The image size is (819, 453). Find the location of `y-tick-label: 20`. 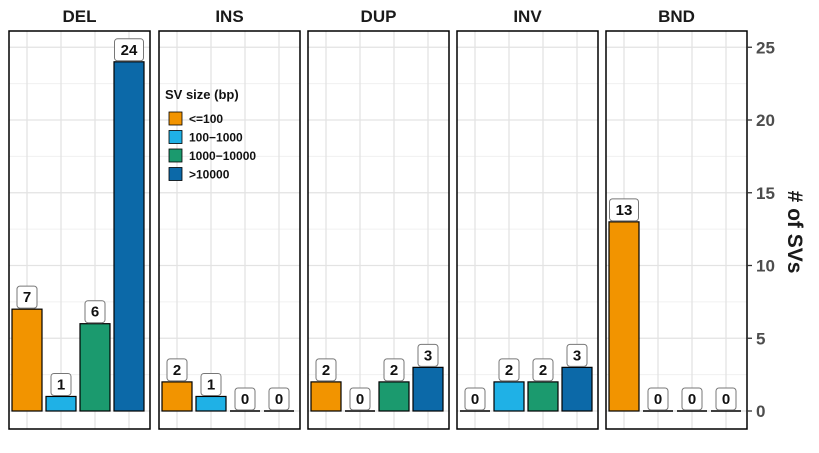

y-tick-label: 20 is located at coordinates (765, 120).